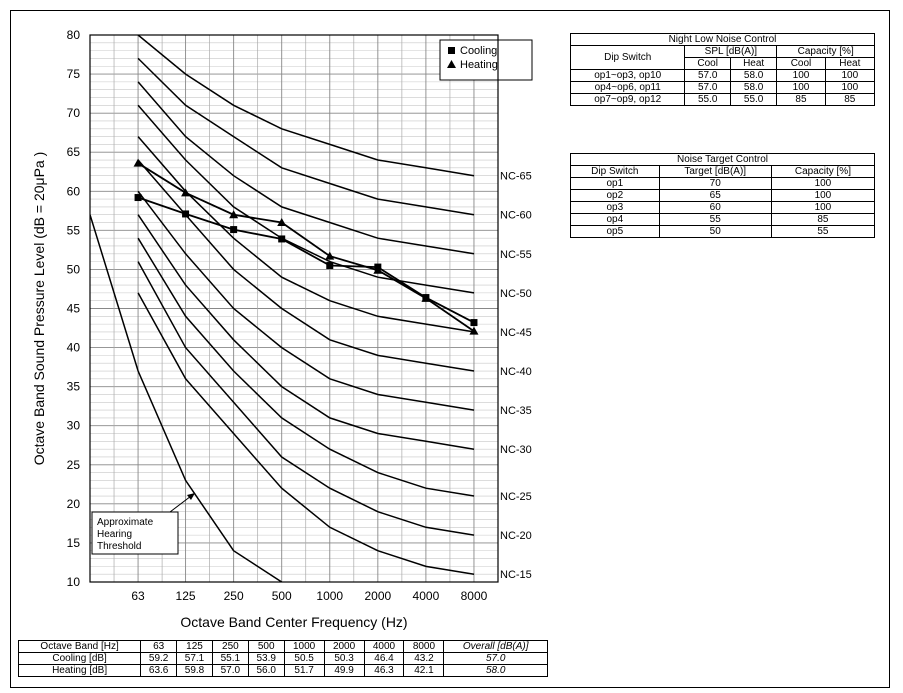 The height and width of the screenshot is (693, 903). I want to click on y-tick-label: 75, so click(74, 74).